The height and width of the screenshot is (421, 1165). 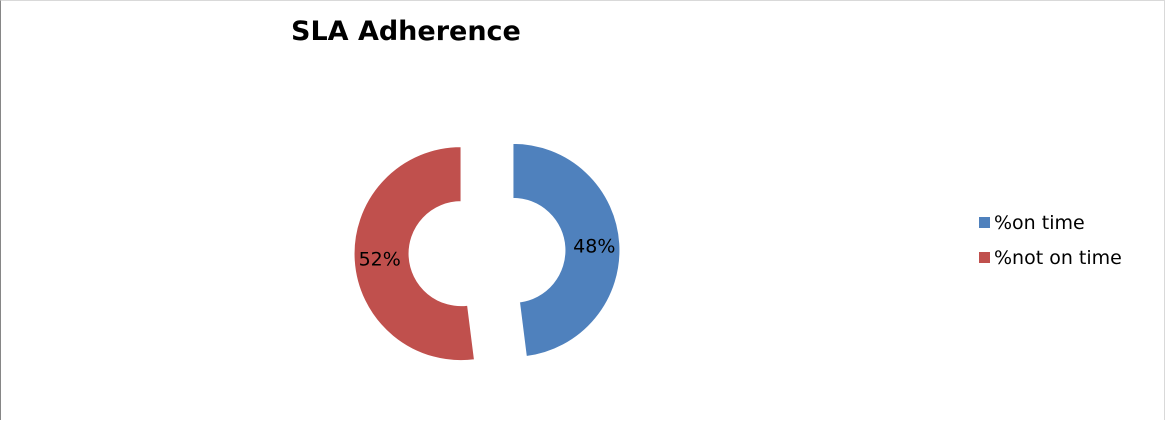 What do you see at coordinates (984, 222) in the screenshot?
I see `legend-swatch-on-time` at bounding box center [984, 222].